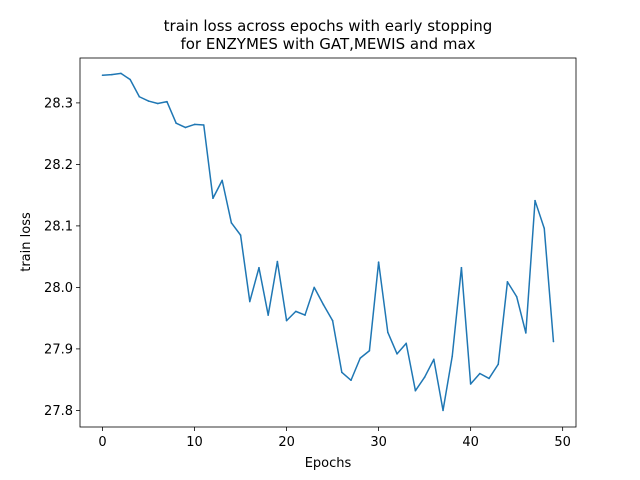 The width and height of the screenshot is (640, 480). What do you see at coordinates (58, 349) in the screenshot?
I see `y-tick-label: 27.9` at bounding box center [58, 349].